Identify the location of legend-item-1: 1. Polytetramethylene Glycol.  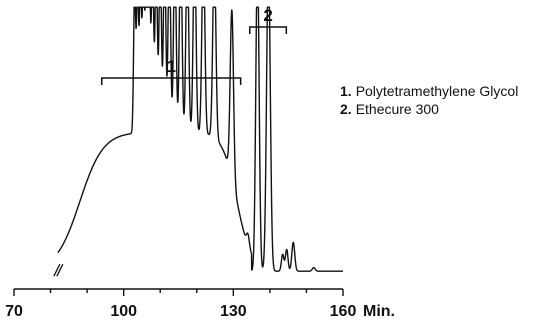
(429, 91).